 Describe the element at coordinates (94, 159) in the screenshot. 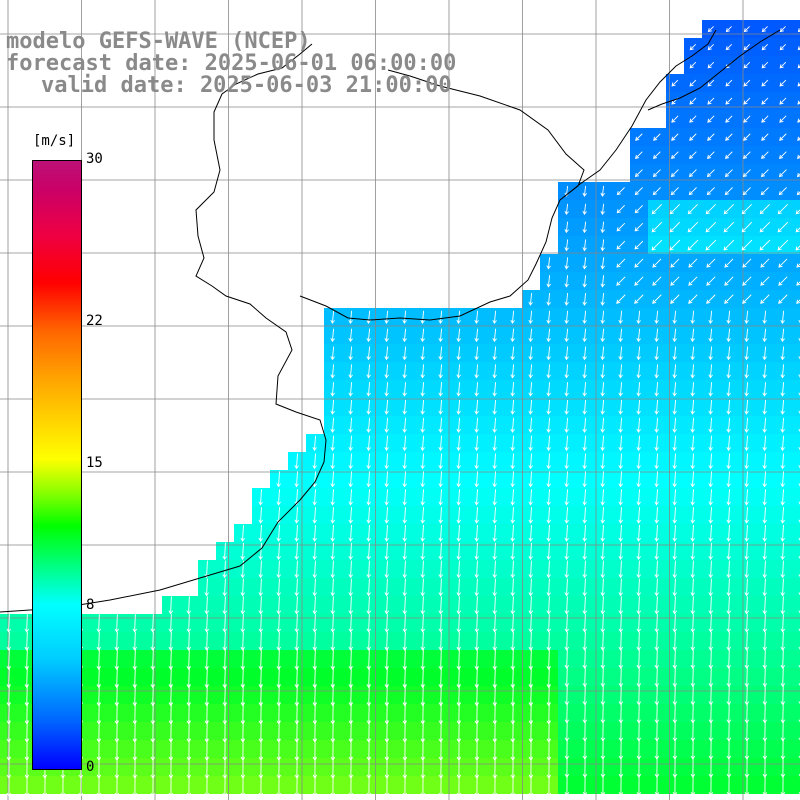

I see `colorbar-tick-label: 30` at that location.